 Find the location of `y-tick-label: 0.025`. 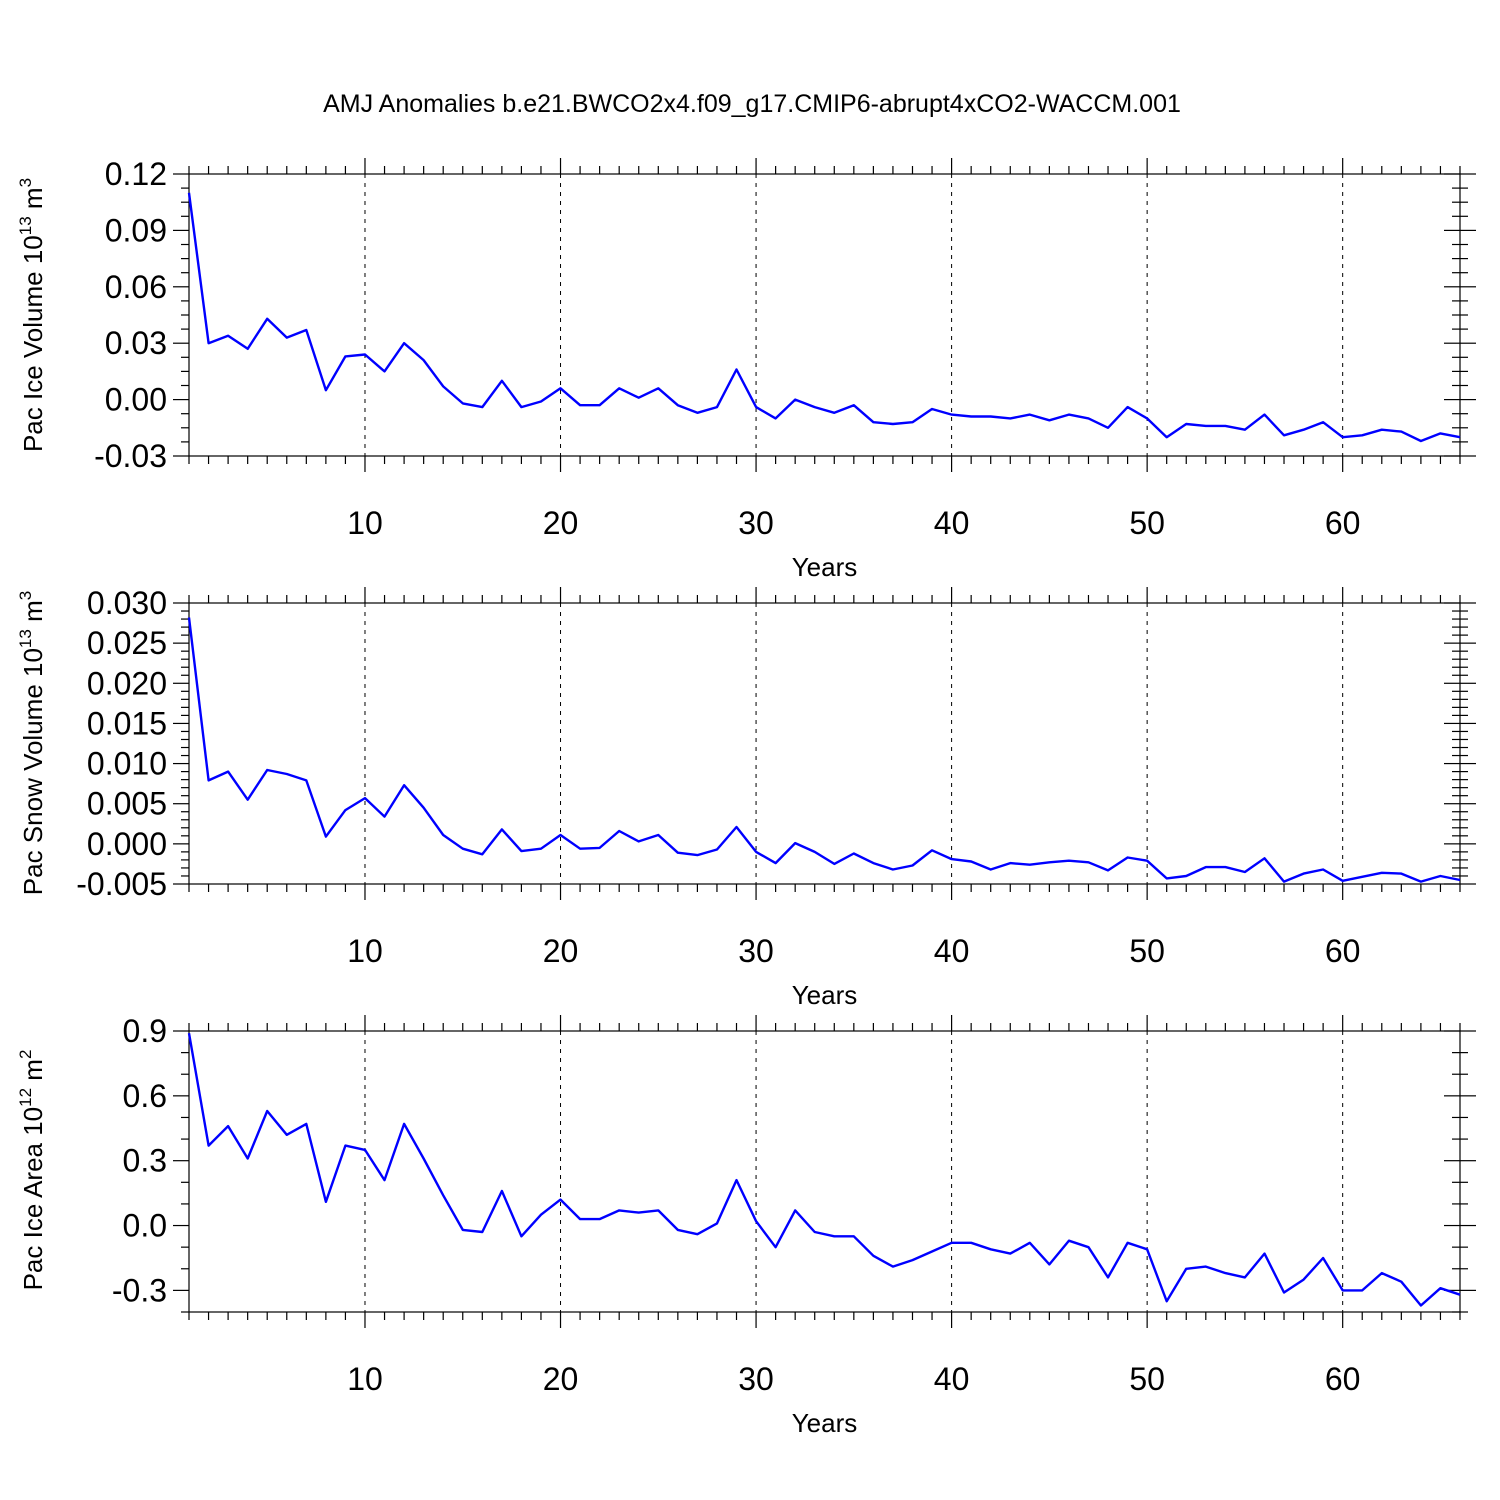

y-tick-label: 0.025 is located at coordinates (127, 643).